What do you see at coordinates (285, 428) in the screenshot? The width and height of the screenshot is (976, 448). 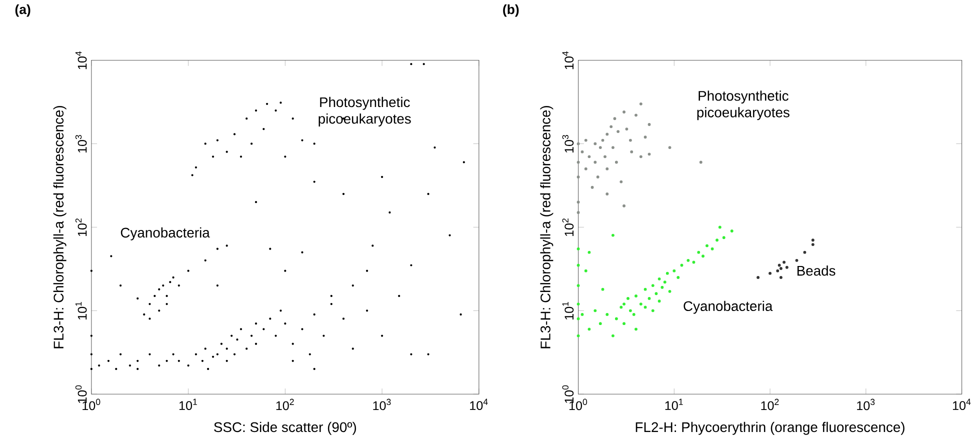 I see `x-axis-title: SSC: Side scatter (90º)` at bounding box center [285, 428].